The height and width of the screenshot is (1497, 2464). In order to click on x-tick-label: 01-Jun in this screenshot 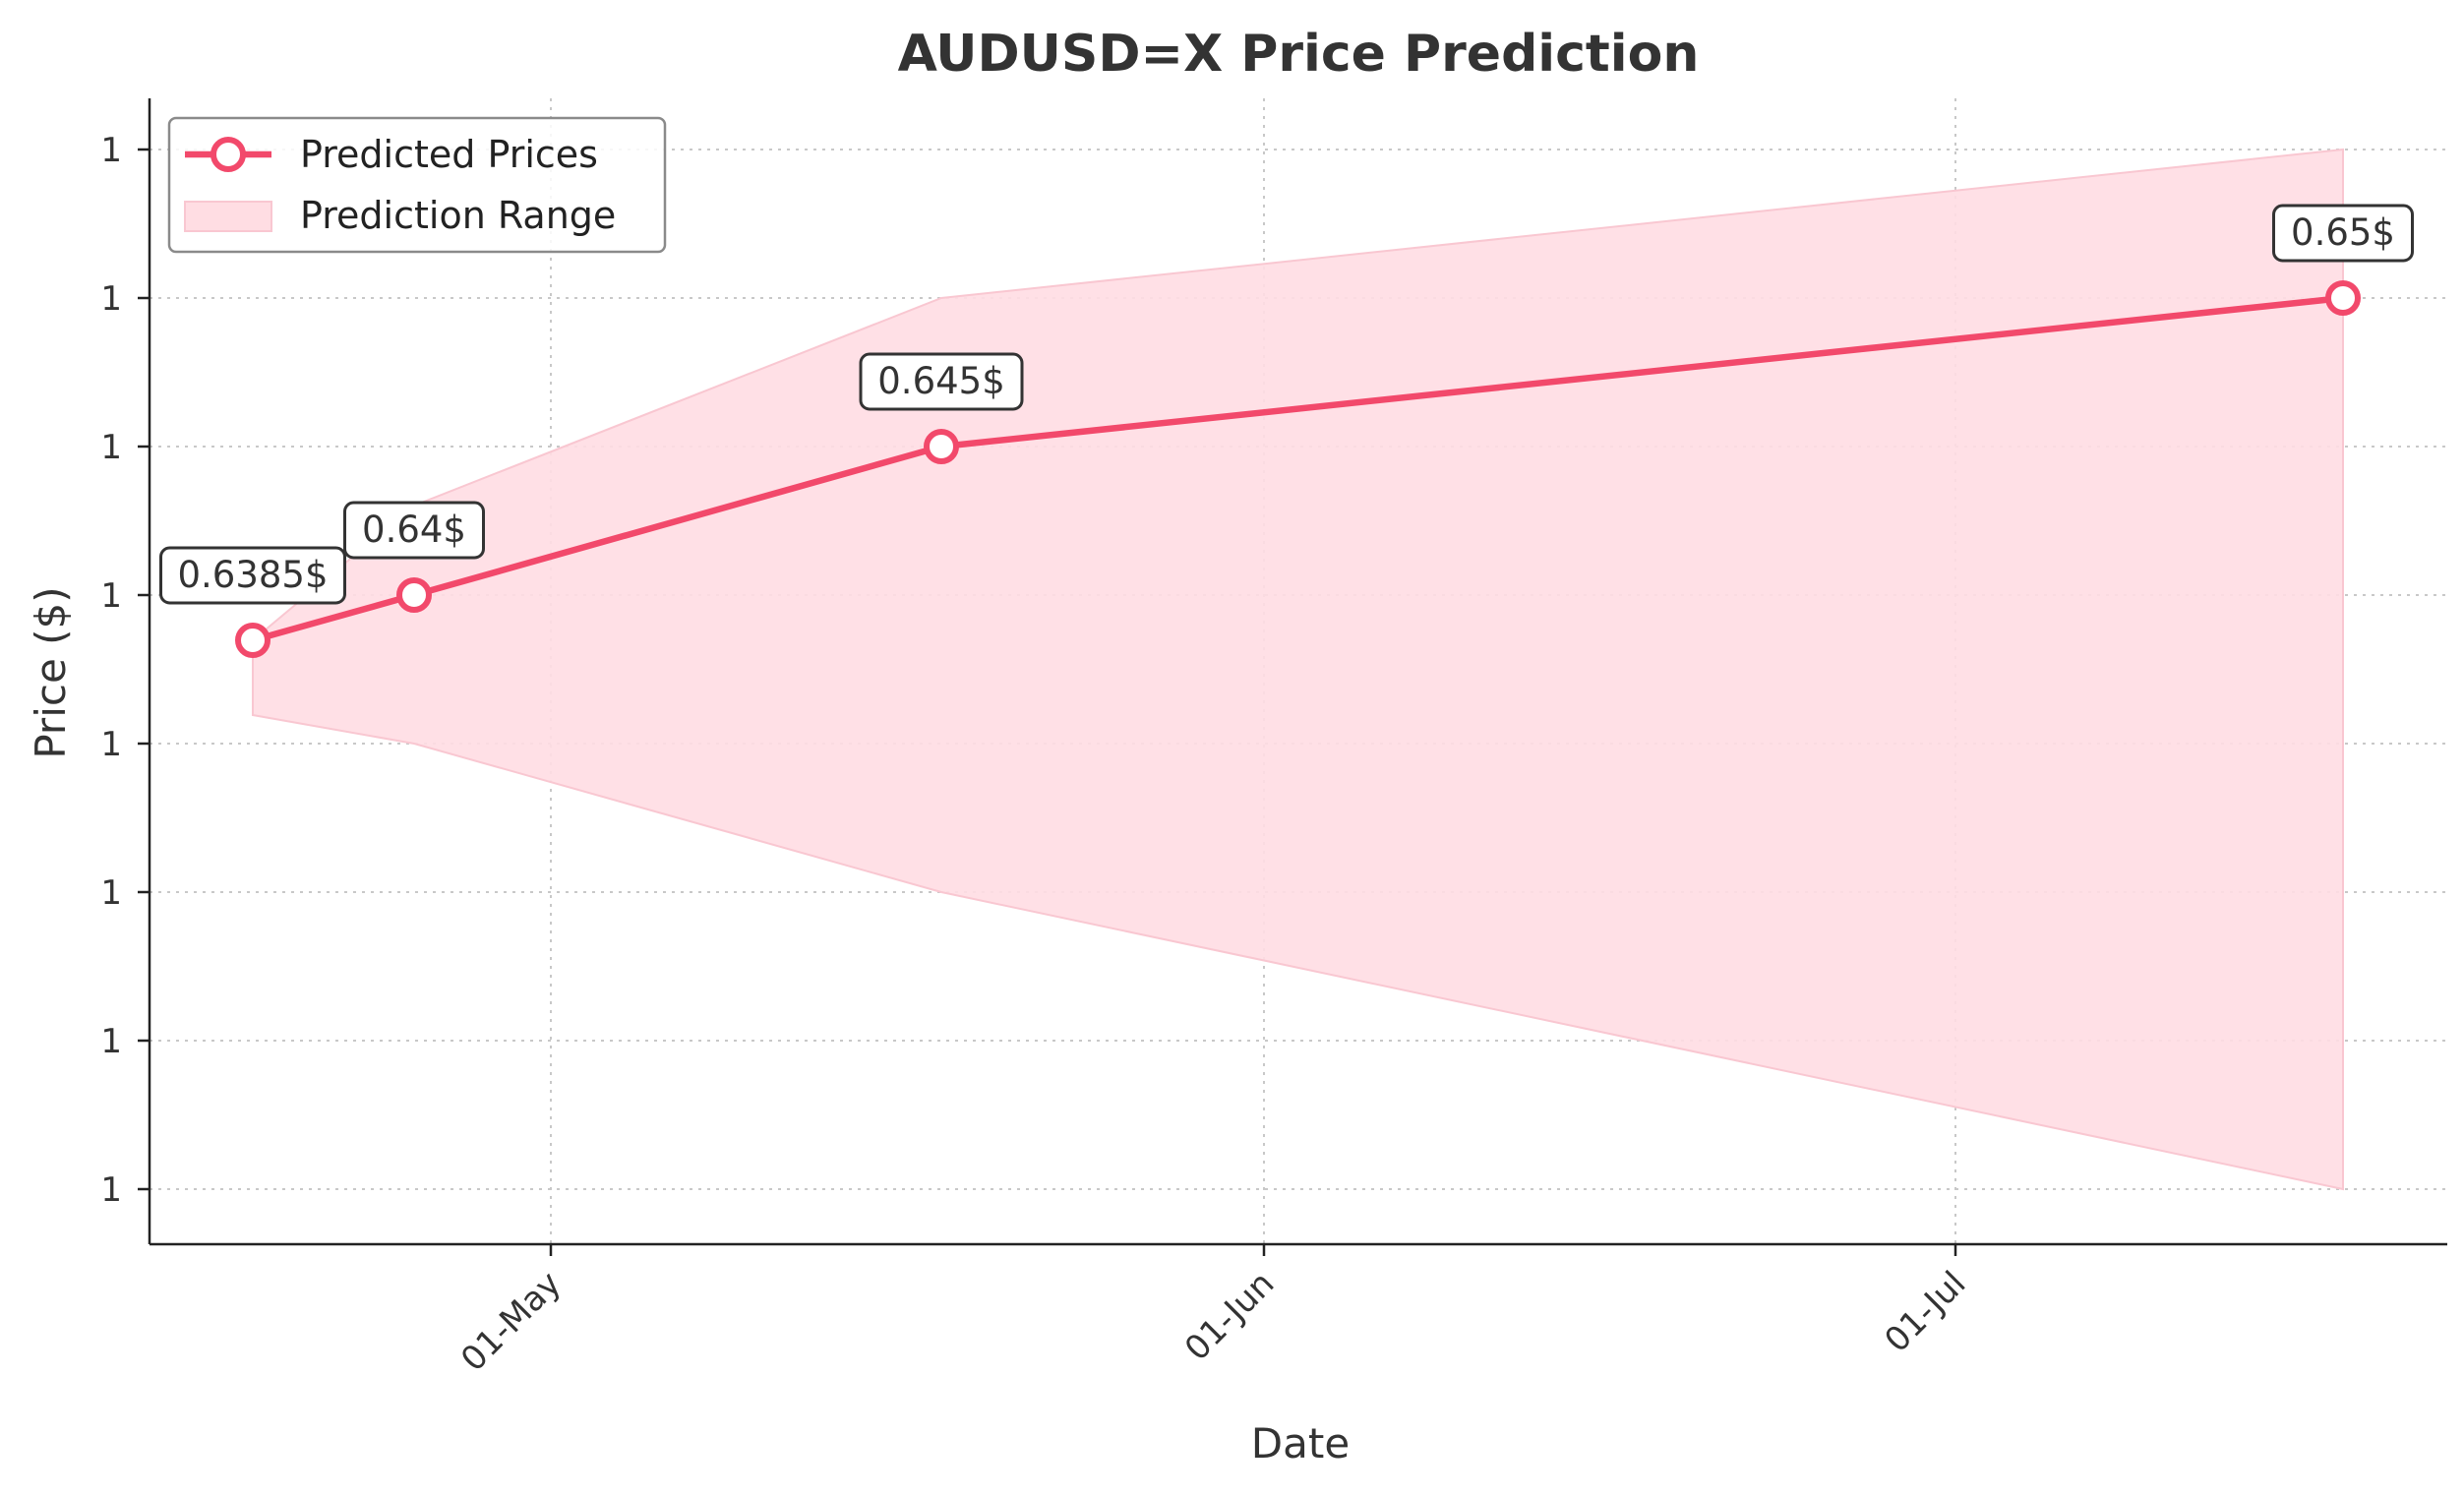, I will do `click(1229, 1316)`.